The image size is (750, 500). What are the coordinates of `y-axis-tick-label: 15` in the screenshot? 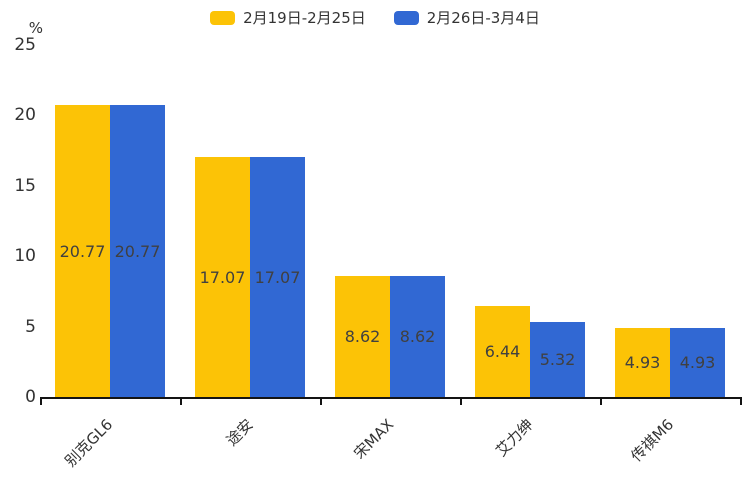 It's located at (25, 185).